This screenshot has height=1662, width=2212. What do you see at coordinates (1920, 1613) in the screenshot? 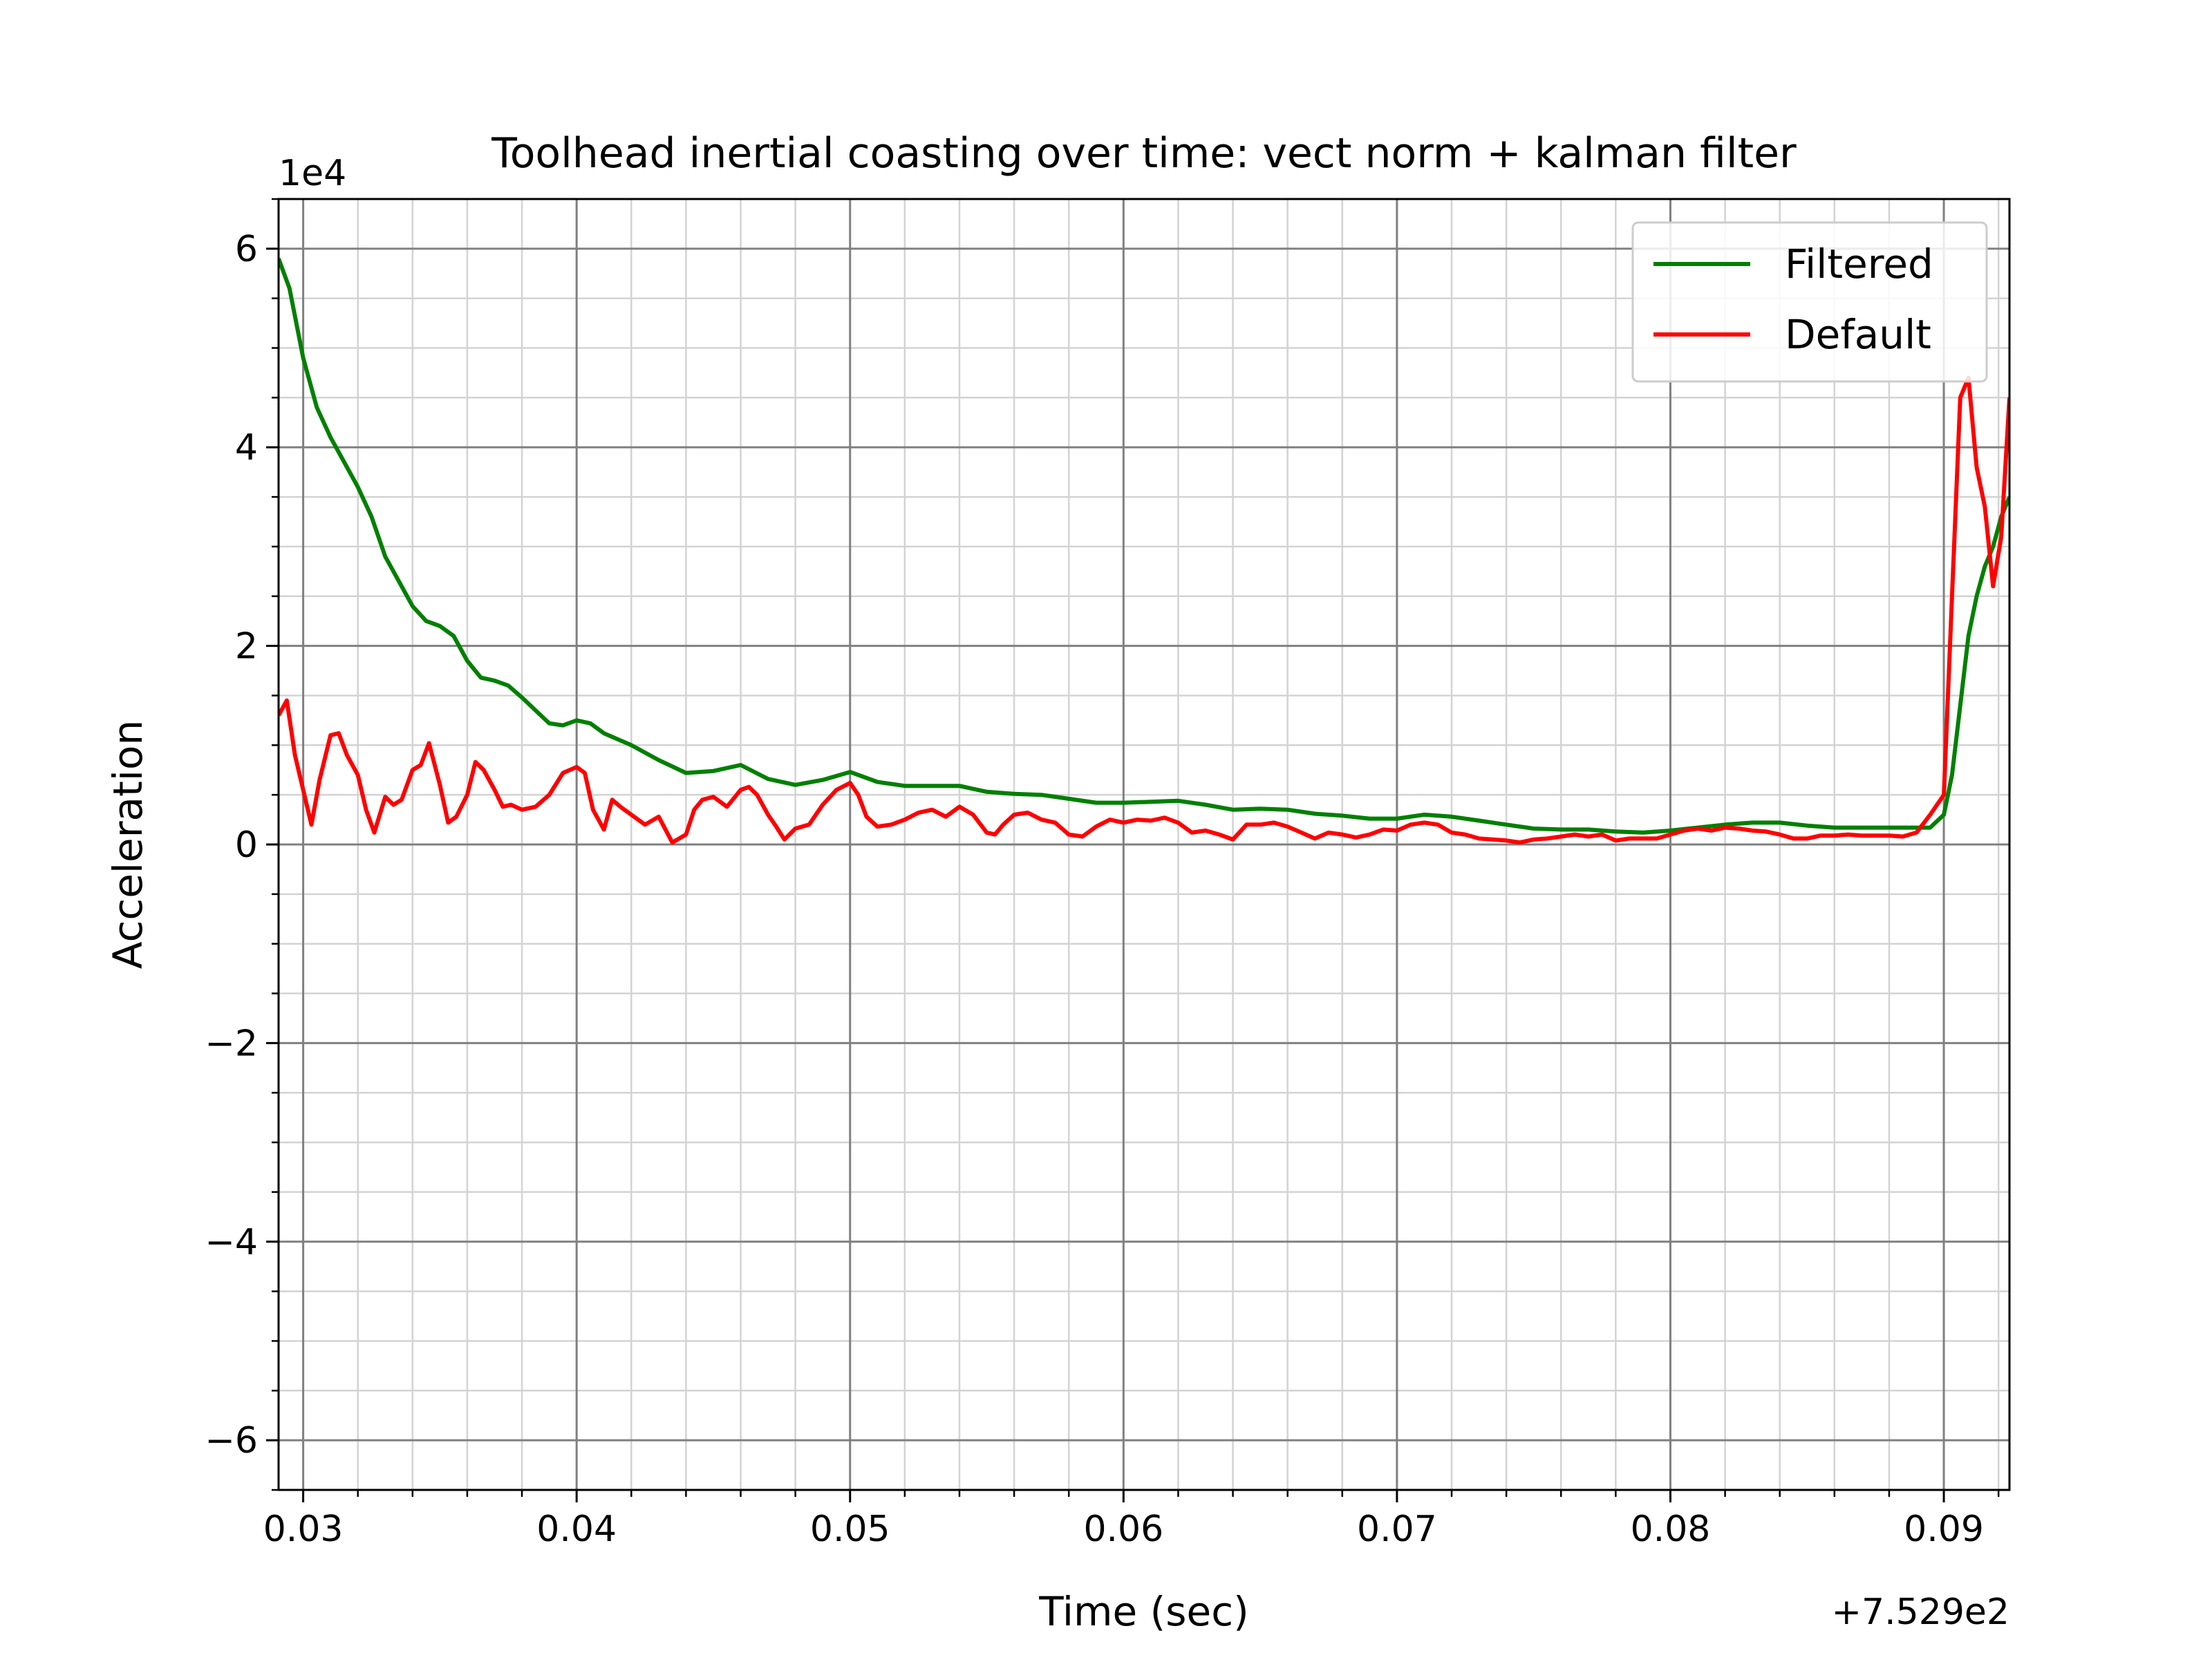
I see `x-offset-label: +7.529e2` at bounding box center [1920, 1613].